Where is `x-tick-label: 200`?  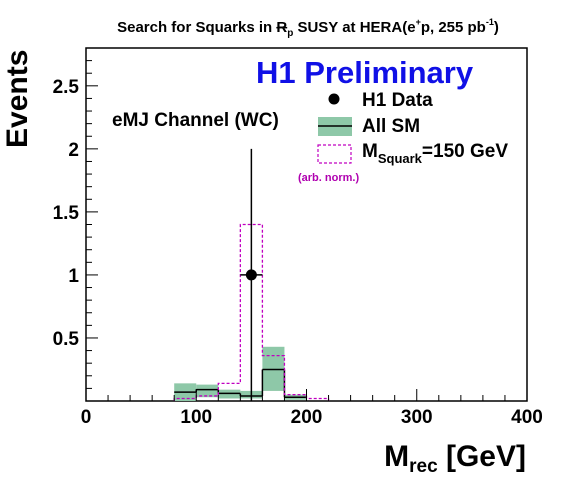 x-tick-label: 200 is located at coordinates (307, 417).